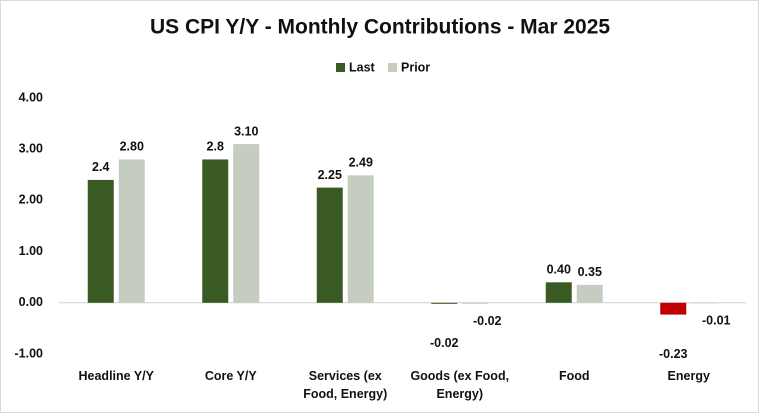  Describe the element at coordinates (361, 163) in the screenshot. I see `data-label: 2.49` at that location.